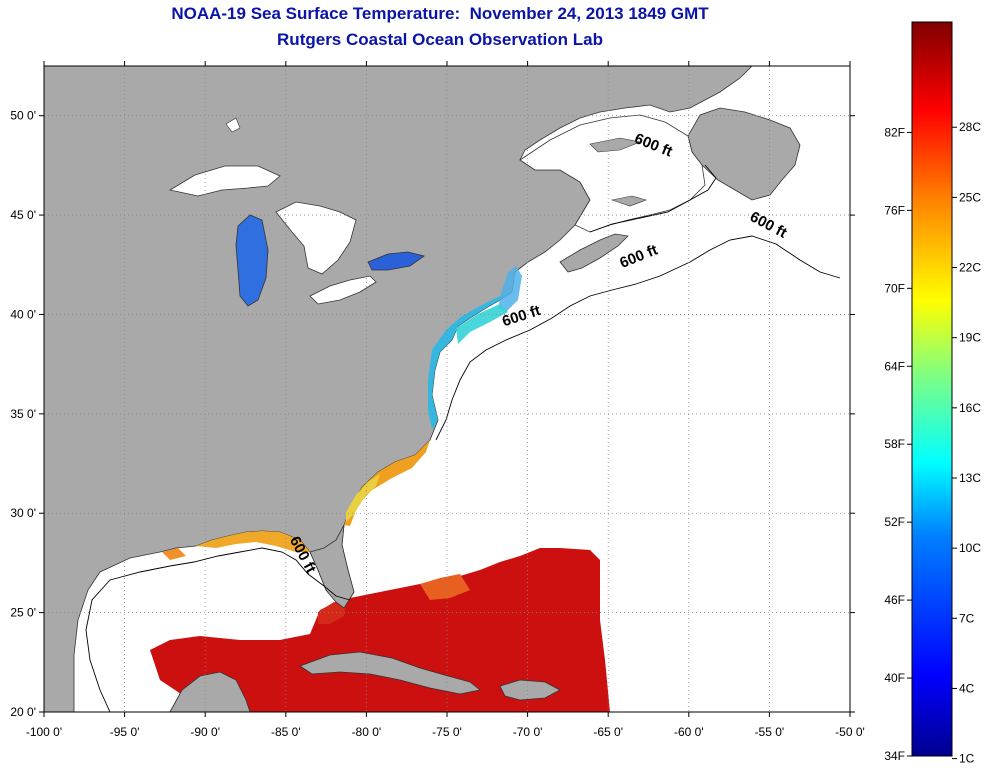 The height and width of the screenshot is (770, 984). Describe the element at coordinates (447, 732) in the screenshot. I see `x-tick-label: -75 0'` at that location.